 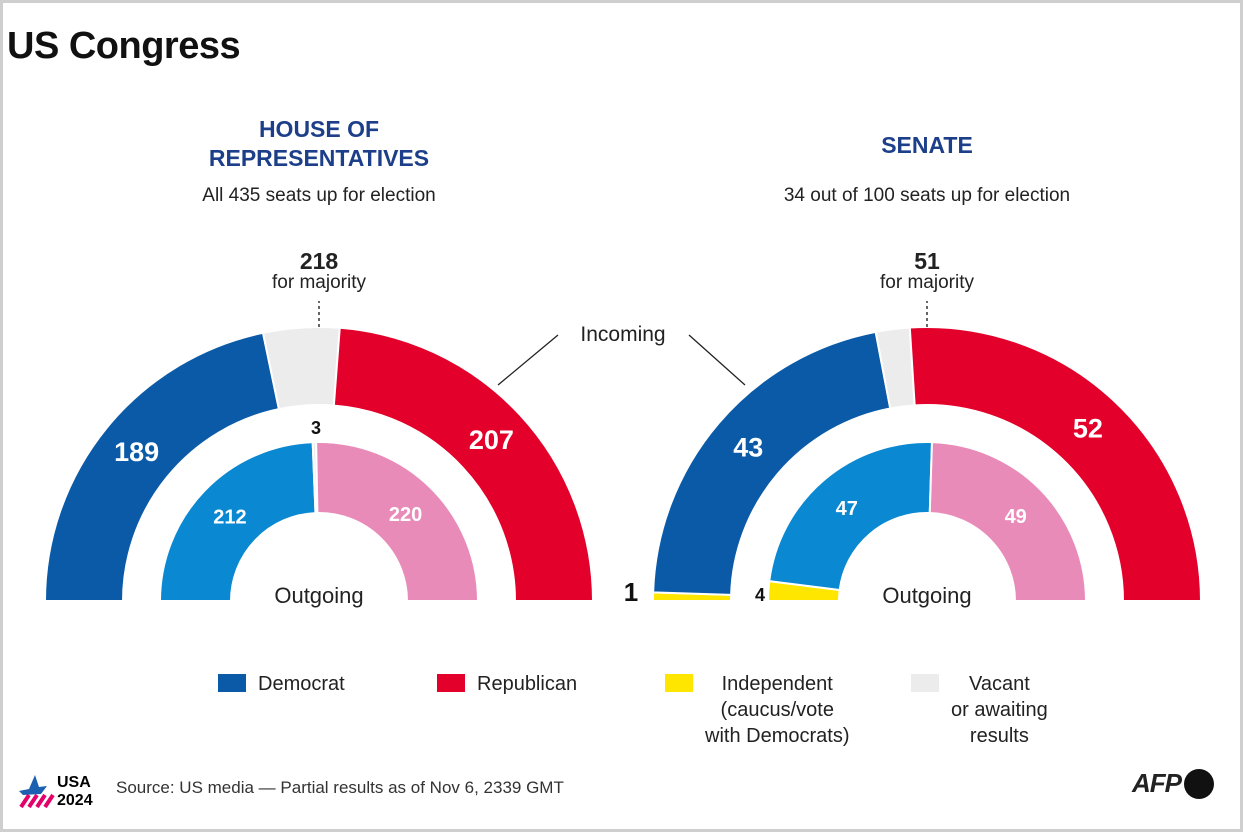 I want to click on legend-label: Democrat, so click(x=301, y=684).